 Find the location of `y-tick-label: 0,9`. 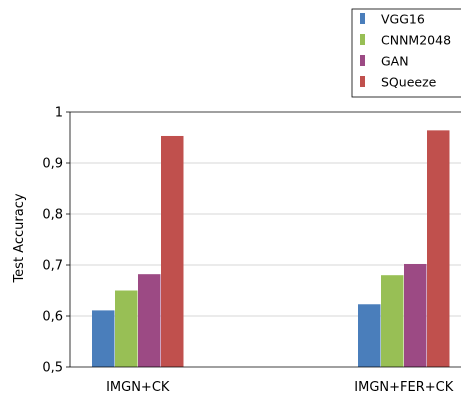

y-tick-label: 0,9 is located at coordinates (52, 164).